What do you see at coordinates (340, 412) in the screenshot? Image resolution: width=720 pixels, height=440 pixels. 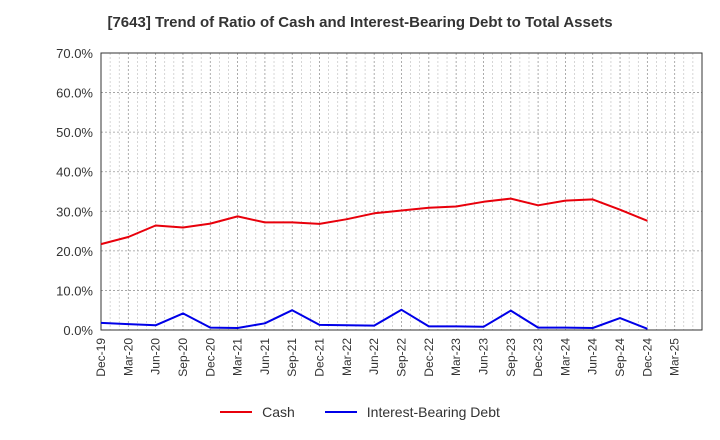 I see `legend-swatch-debt` at bounding box center [340, 412].